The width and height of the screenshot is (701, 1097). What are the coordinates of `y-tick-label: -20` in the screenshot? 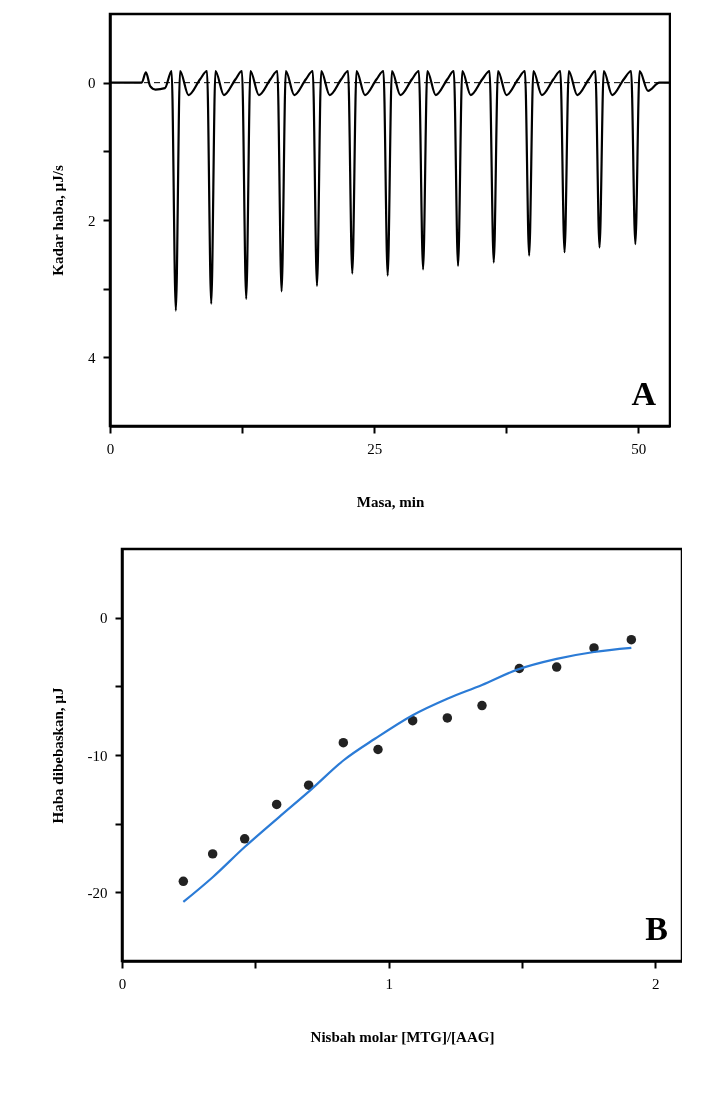 It's located at (97, 892).